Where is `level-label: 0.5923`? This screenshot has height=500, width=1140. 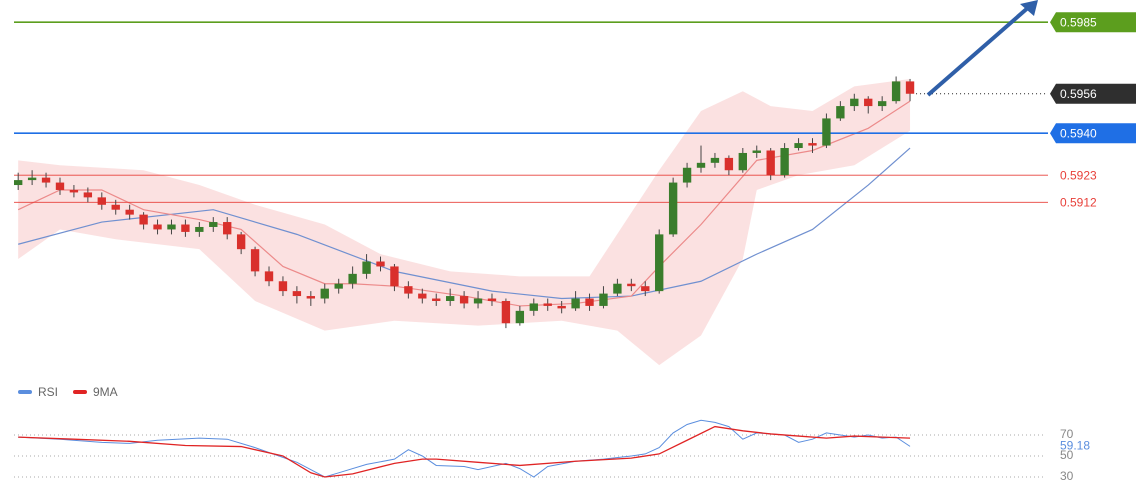
level-label: 0.5923 is located at coordinates (1078, 175).